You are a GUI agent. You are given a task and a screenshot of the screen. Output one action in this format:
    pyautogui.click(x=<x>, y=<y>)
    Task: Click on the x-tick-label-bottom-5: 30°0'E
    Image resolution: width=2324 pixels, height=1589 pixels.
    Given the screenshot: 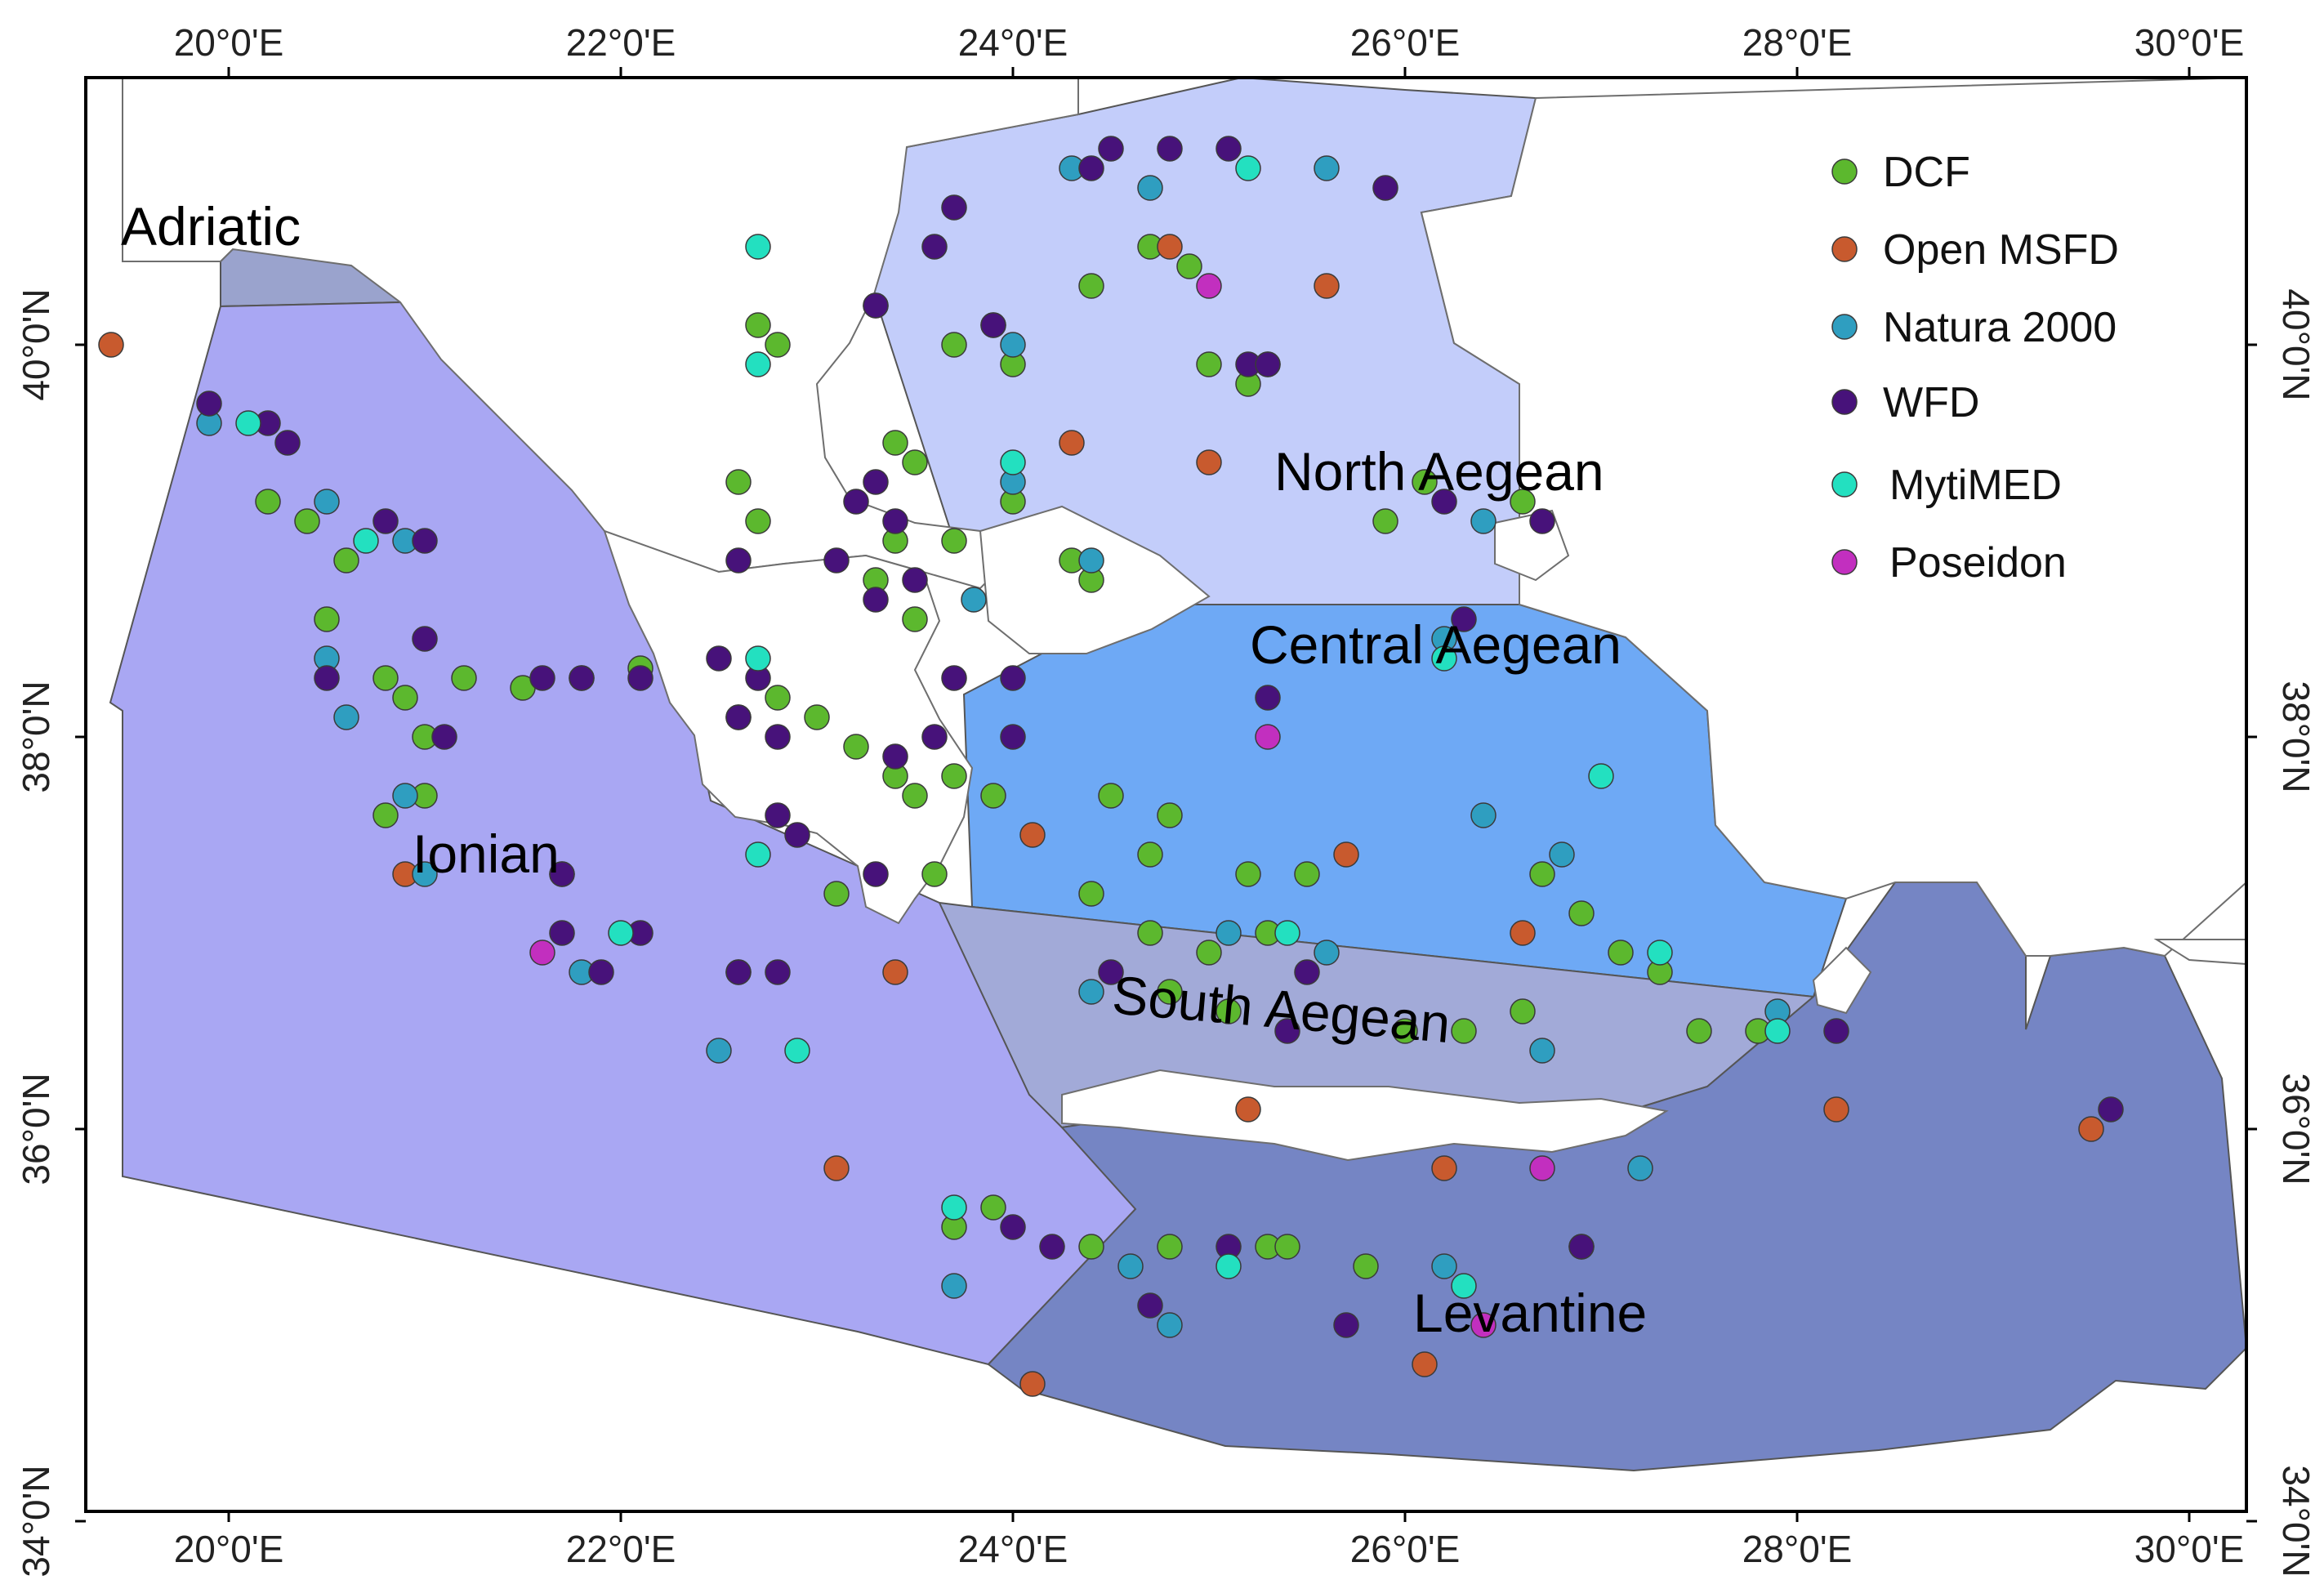 What is the action you would take?
    pyautogui.click(x=2189, y=1549)
    